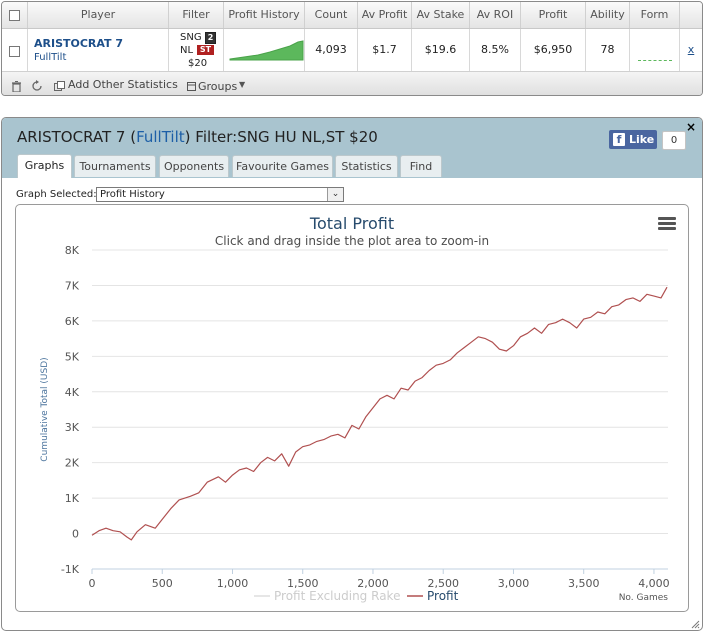 The width and height of the screenshot is (704, 632). What do you see at coordinates (366, 166) in the screenshot?
I see `tab-statistics: Statistics` at bounding box center [366, 166].